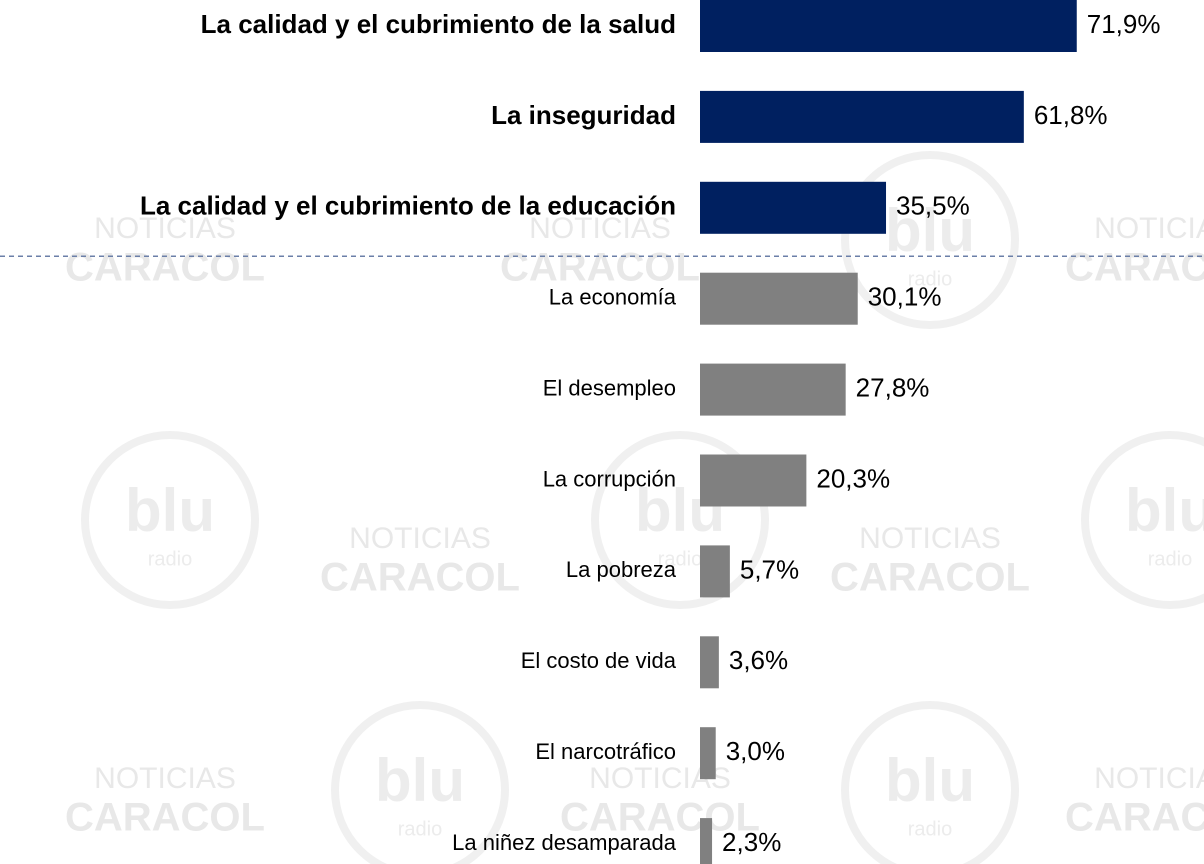 The height and width of the screenshot is (864, 1204). I want to click on value-label: 71,9%, so click(1124, 24).